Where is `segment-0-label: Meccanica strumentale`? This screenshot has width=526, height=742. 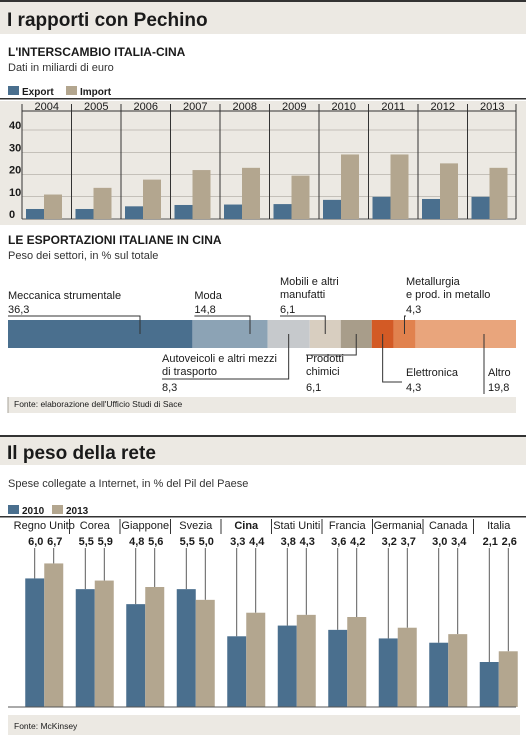
segment-0-label: Meccanica strumentale is located at coordinates (64, 296).